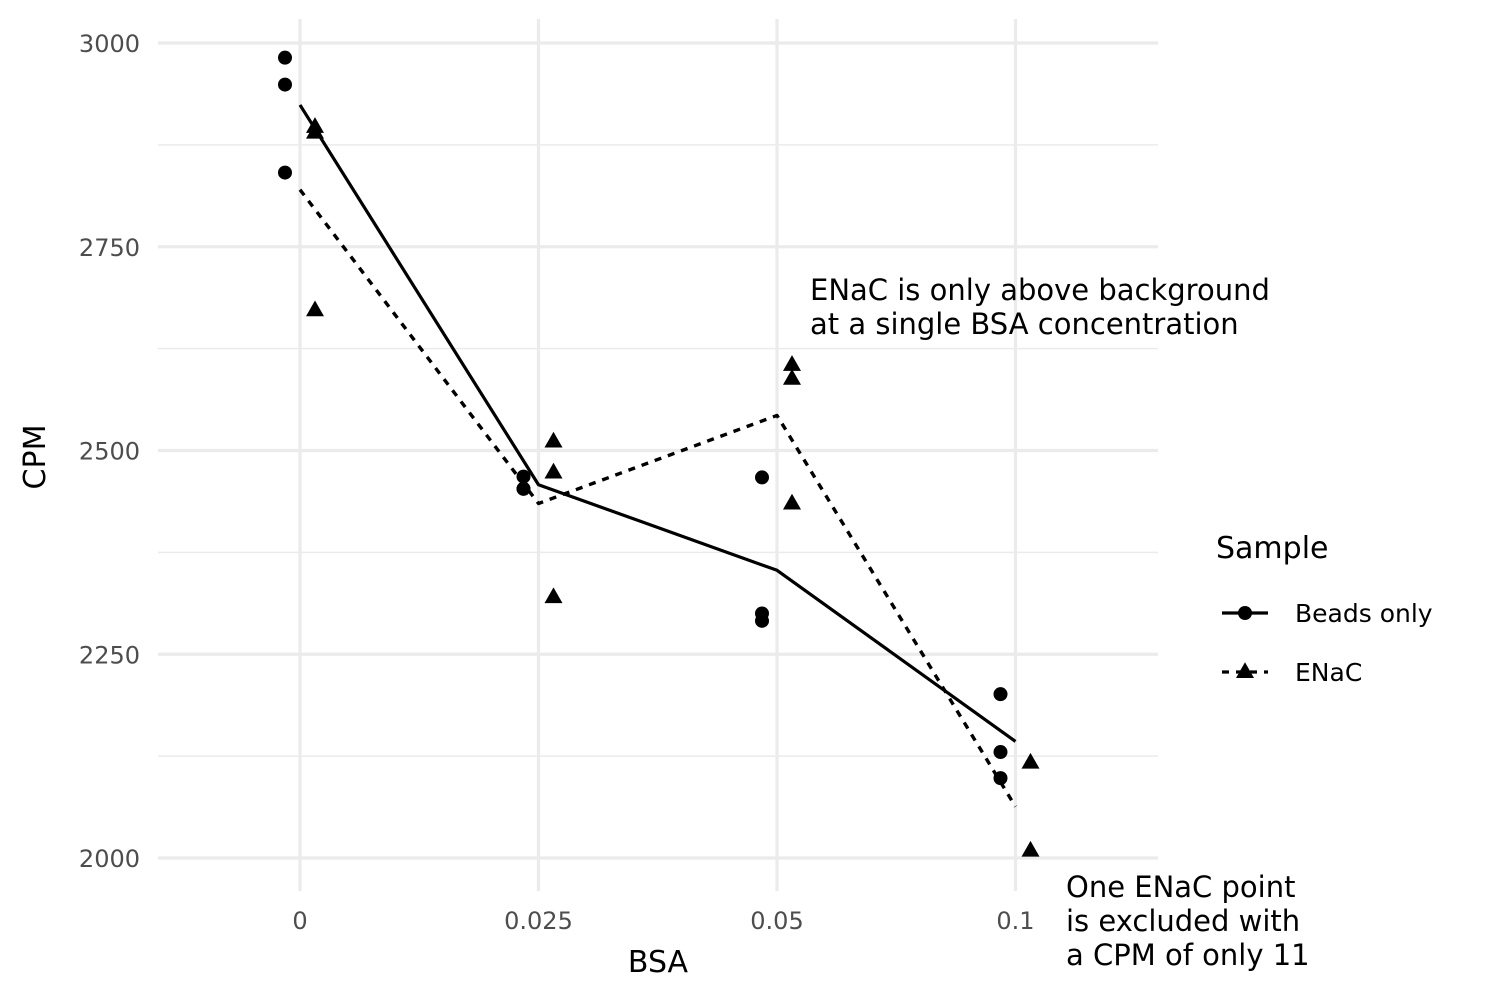  I want to click on legend-item-enac: ENaC, so click(1292, 672).